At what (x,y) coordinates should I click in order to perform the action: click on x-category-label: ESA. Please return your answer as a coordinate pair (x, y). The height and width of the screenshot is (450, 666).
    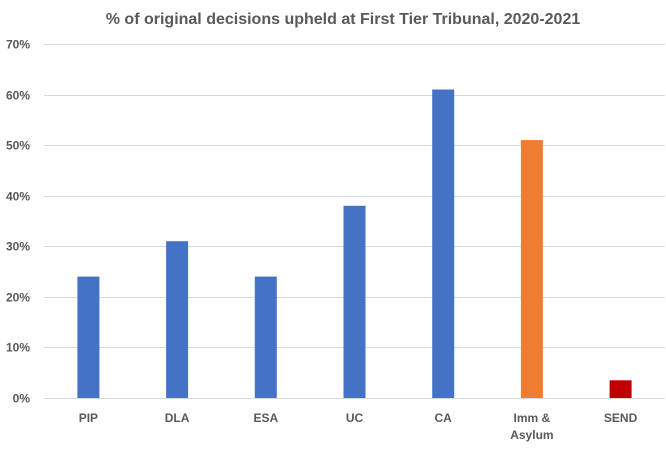
    Looking at the image, I should click on (265, 418).